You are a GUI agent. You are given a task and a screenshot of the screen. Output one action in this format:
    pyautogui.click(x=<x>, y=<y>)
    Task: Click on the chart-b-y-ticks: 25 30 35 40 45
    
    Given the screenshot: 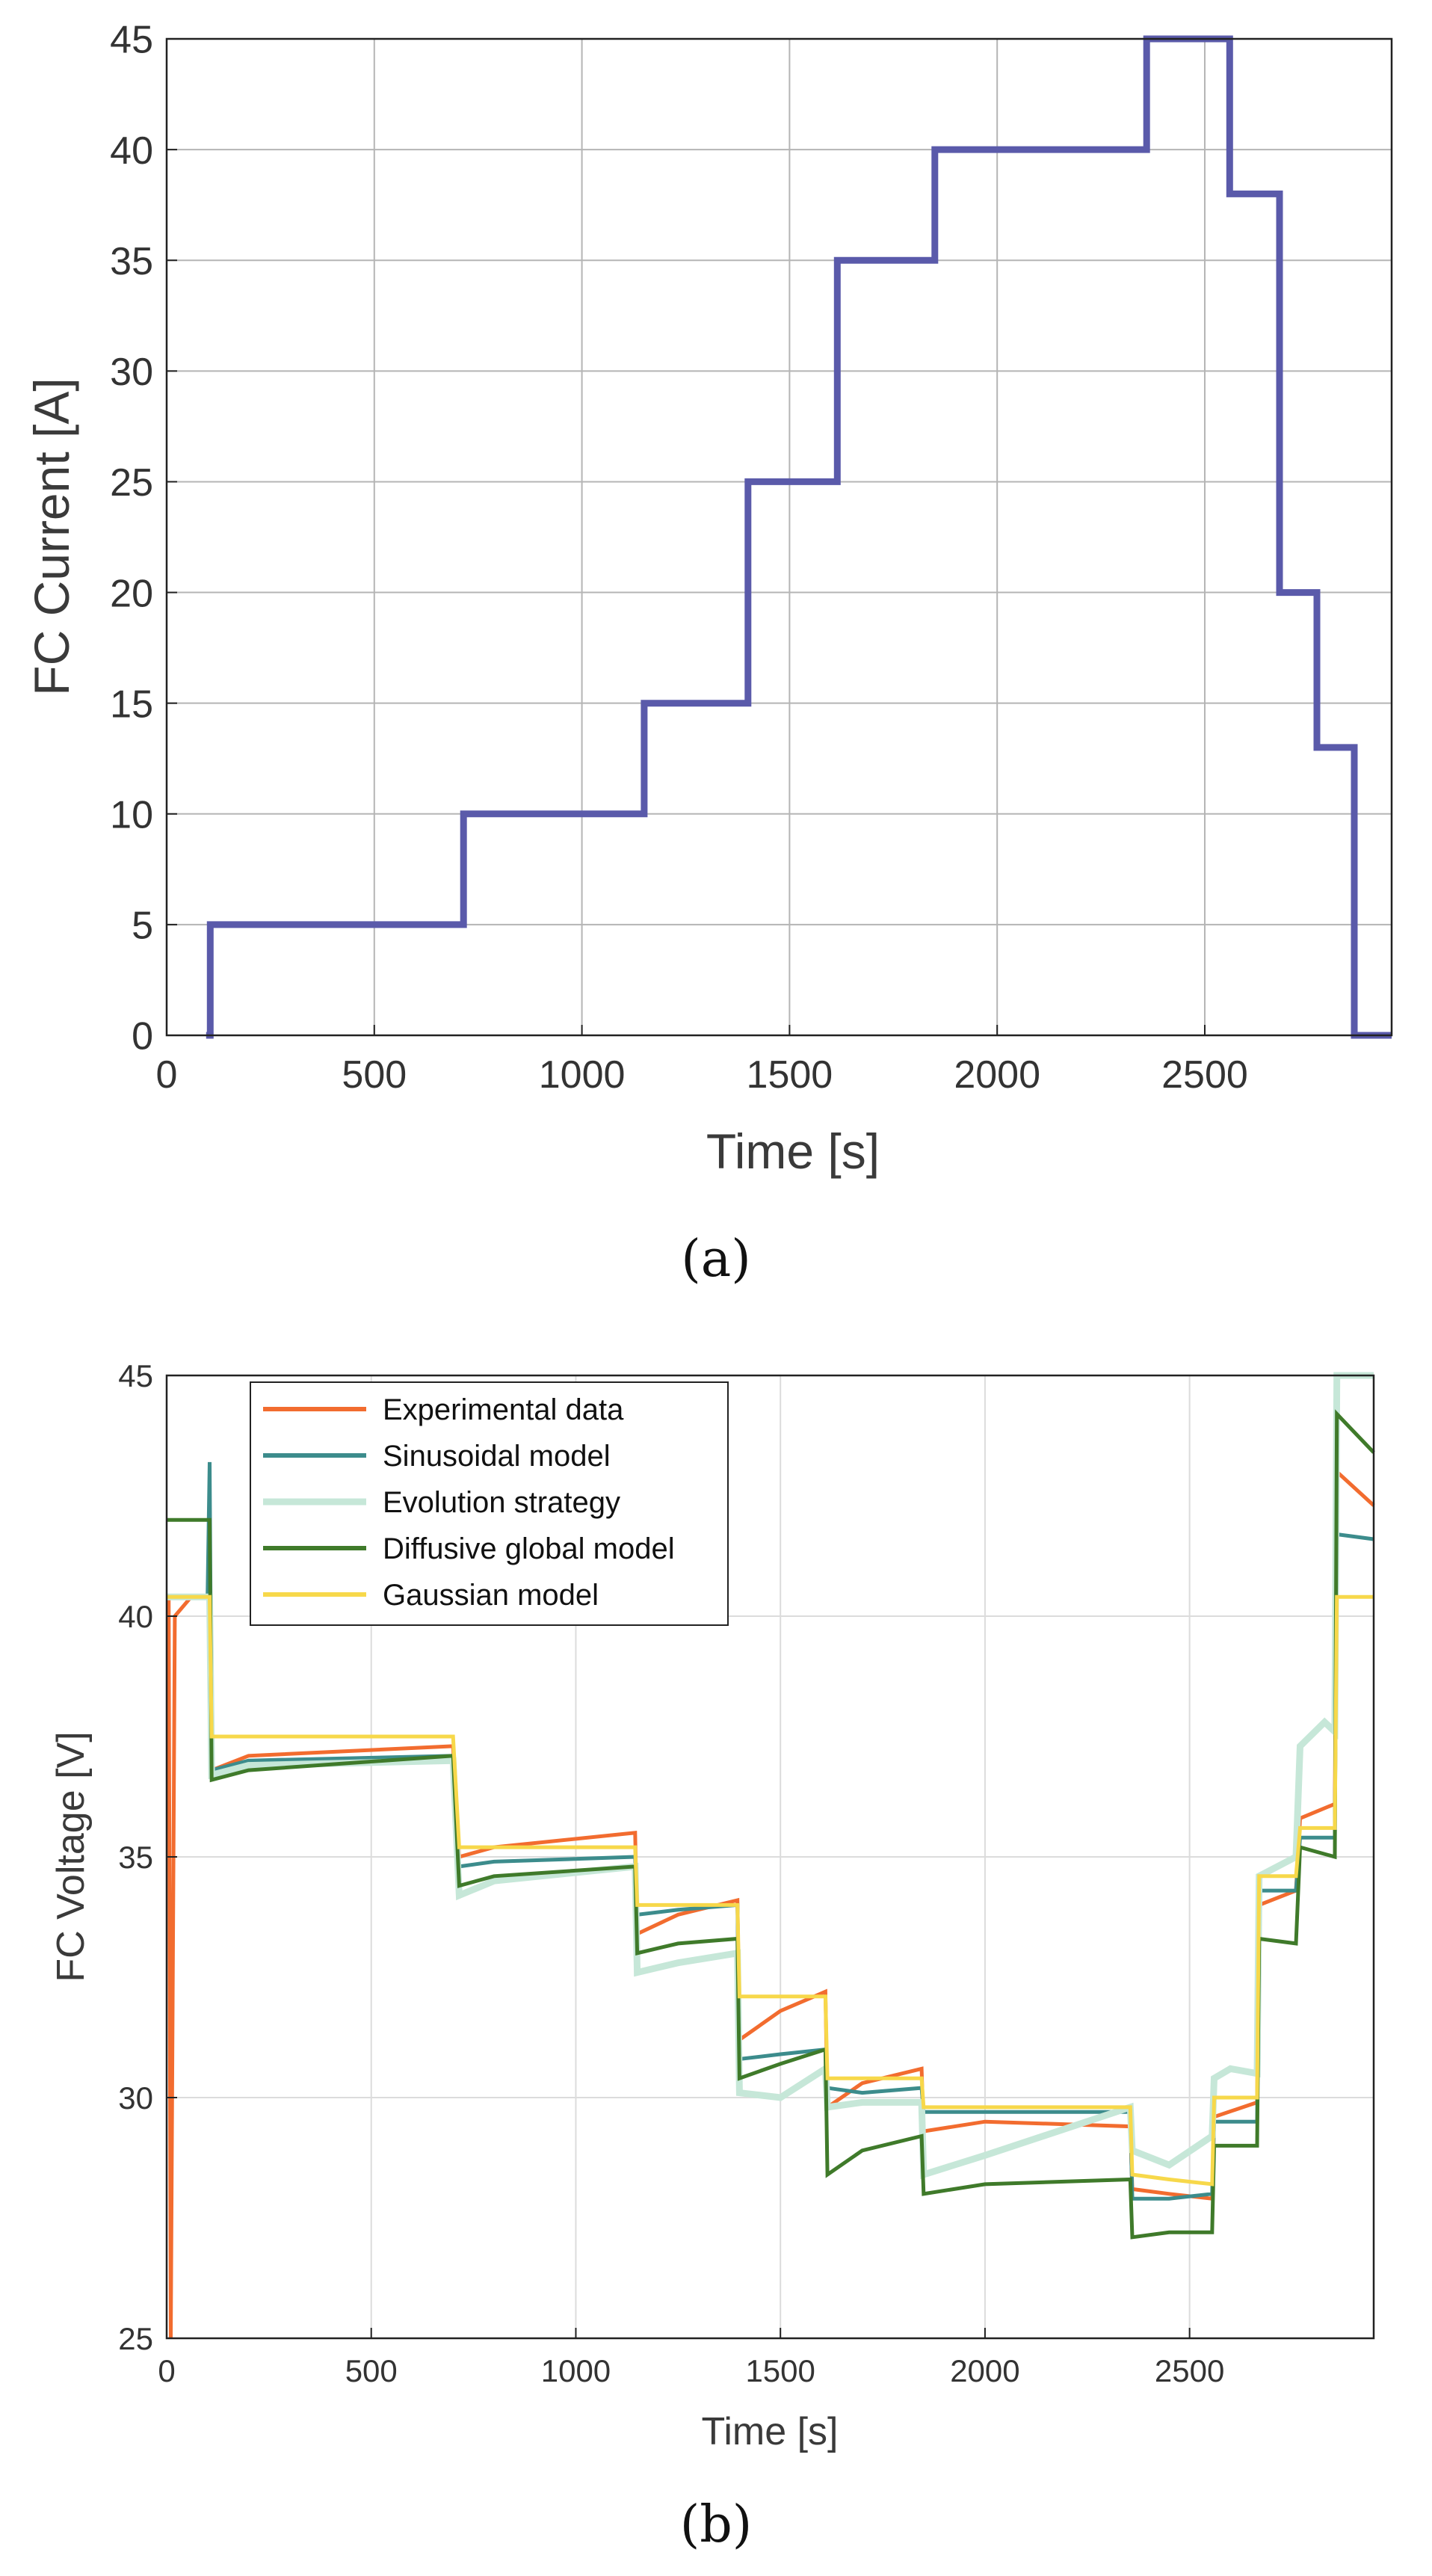 What is the action you would take?
    pyautogui.click(x=147, y=1857)
    